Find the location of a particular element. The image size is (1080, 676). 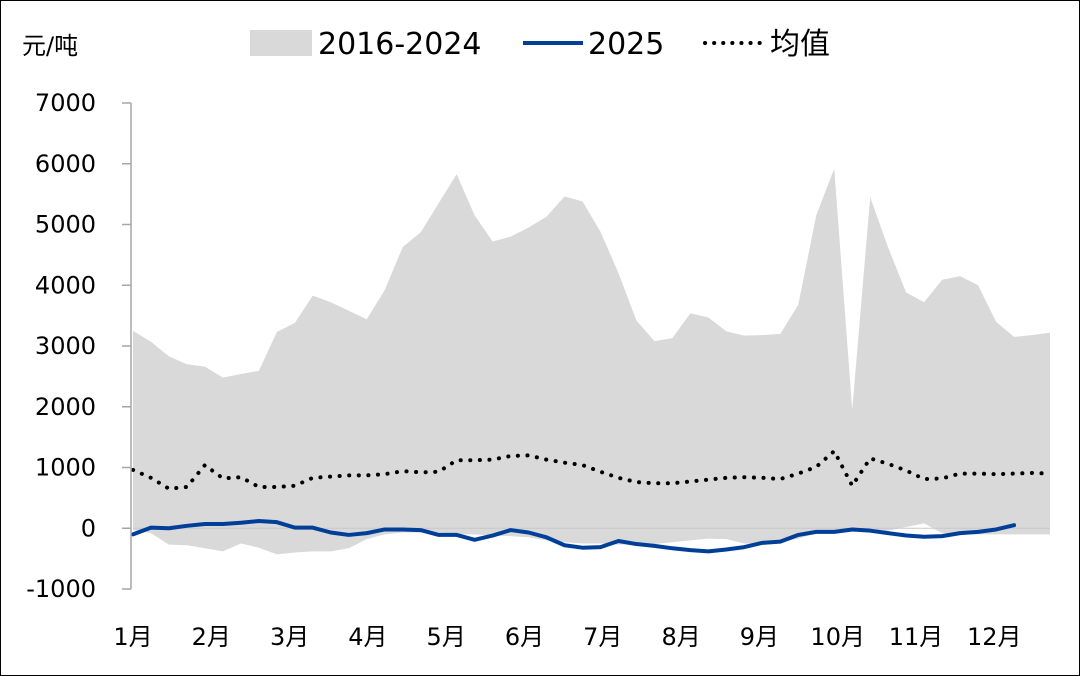

x-tick-label: 10月 is located at coordinates (837, 637).